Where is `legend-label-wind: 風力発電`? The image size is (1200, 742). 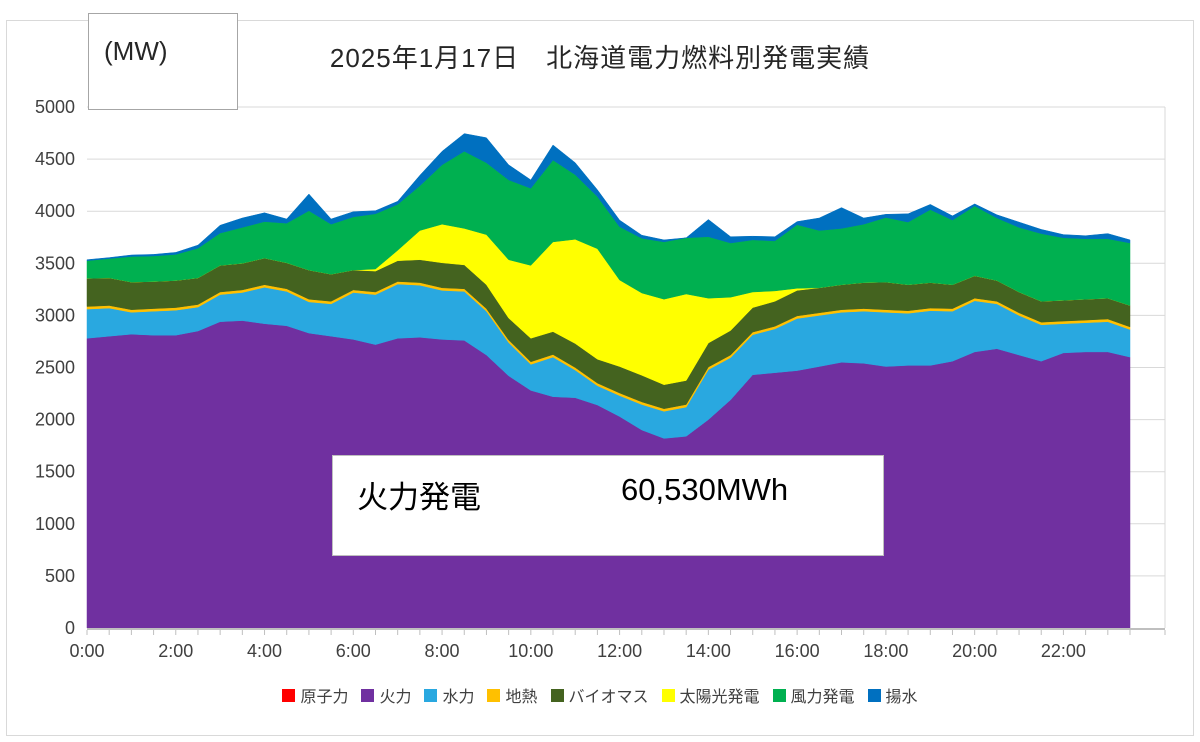 legend-label-wind: 風力発電 is located at coordinates (822, 697).